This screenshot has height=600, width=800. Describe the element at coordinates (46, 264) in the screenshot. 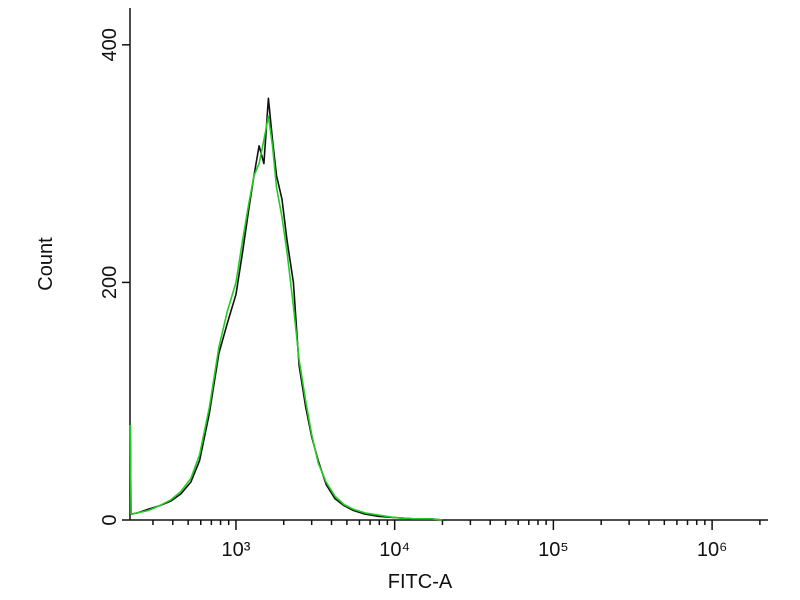

I see `y-axis-label: Count` at that location.